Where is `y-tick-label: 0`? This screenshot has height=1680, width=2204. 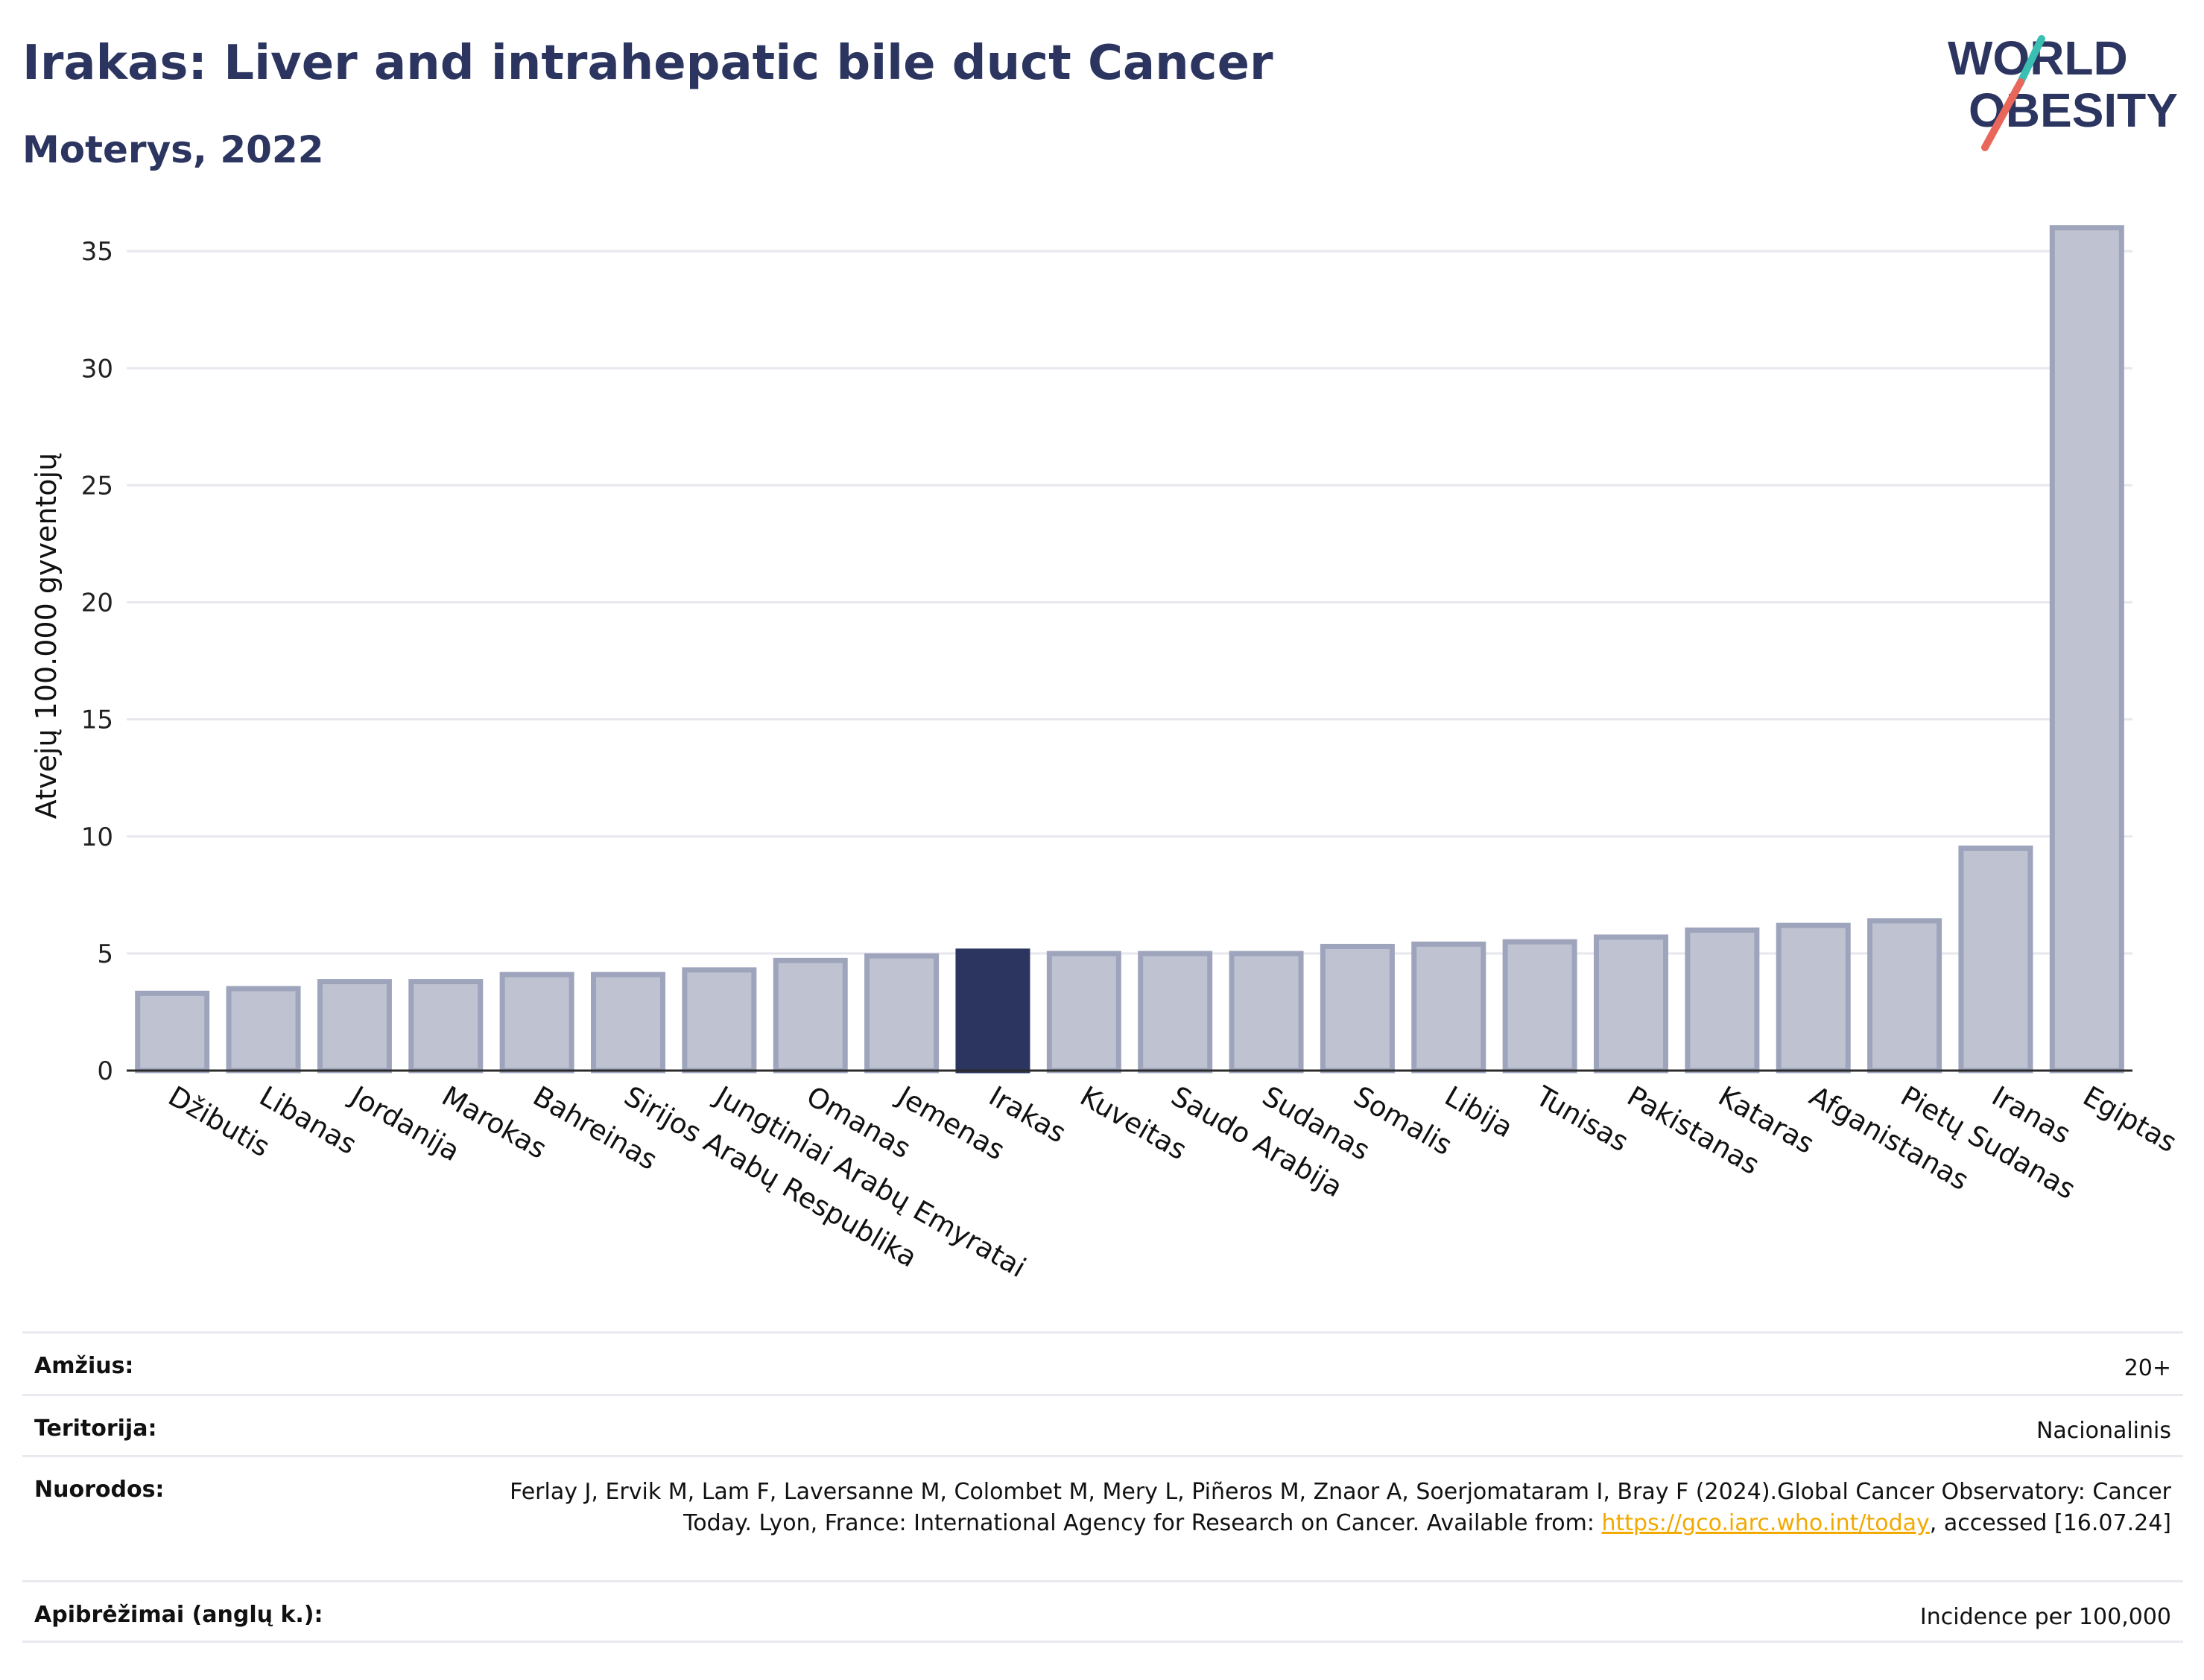 y-tick-label: 0 is located at coordinates (105, 1071).